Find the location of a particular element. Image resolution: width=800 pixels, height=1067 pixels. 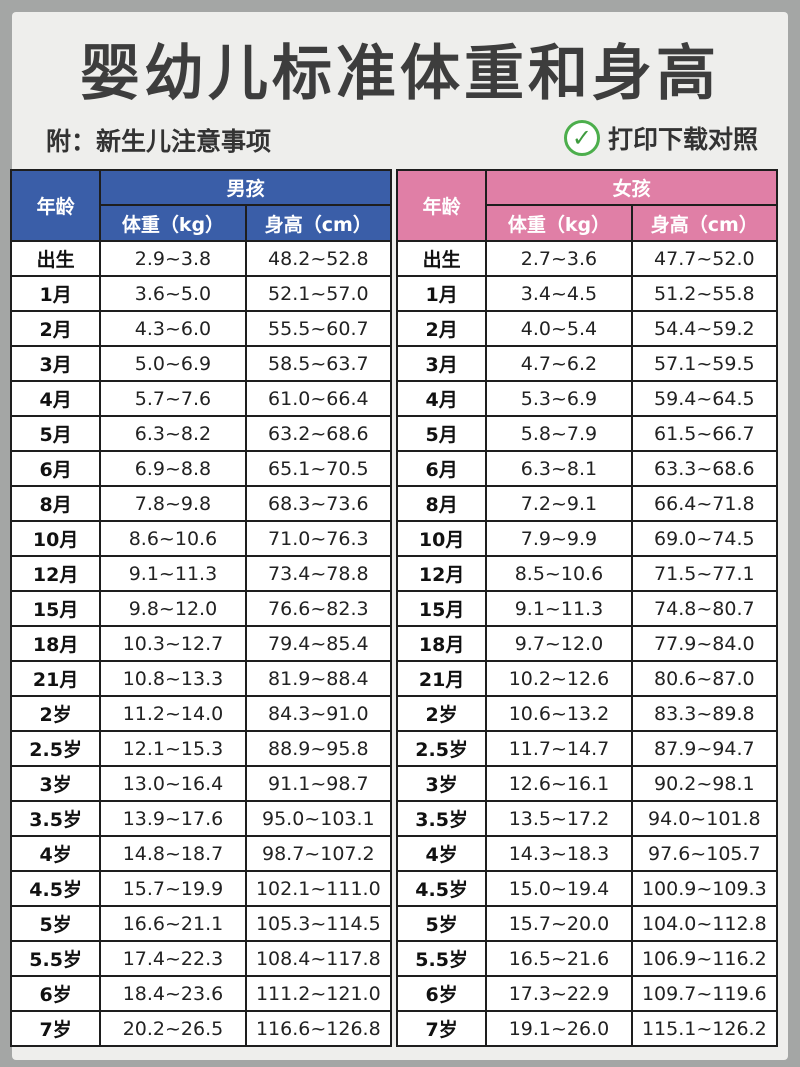

weight-cell: 20.2~26.5 is located at coordinates (173, 1028).